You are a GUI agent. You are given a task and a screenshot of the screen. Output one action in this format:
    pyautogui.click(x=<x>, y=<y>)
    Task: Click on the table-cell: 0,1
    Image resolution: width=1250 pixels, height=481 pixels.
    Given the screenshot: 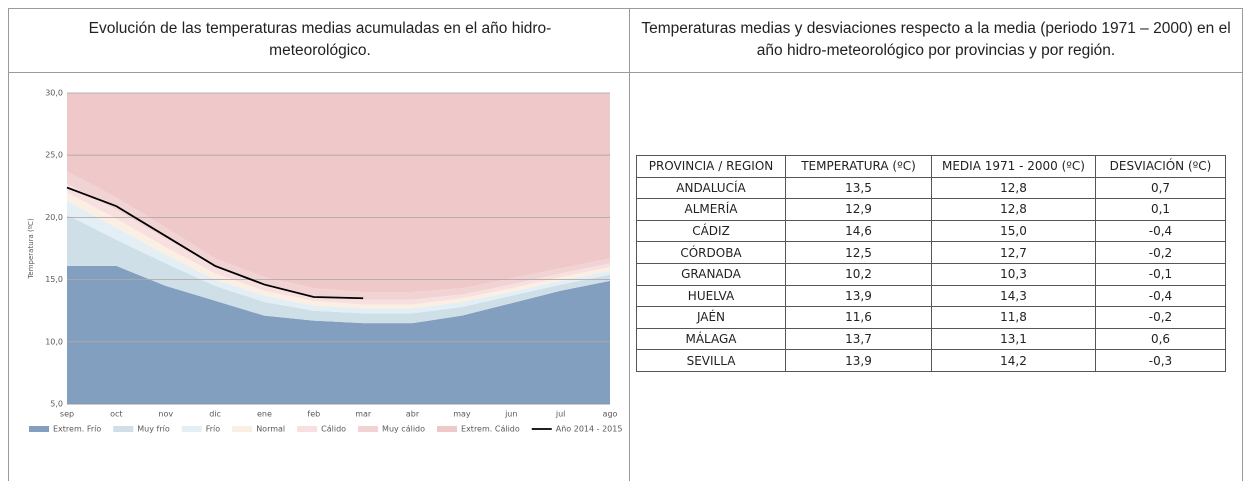 What is the action you would take?
    pyautogui.click(x=1160, y=209)
    